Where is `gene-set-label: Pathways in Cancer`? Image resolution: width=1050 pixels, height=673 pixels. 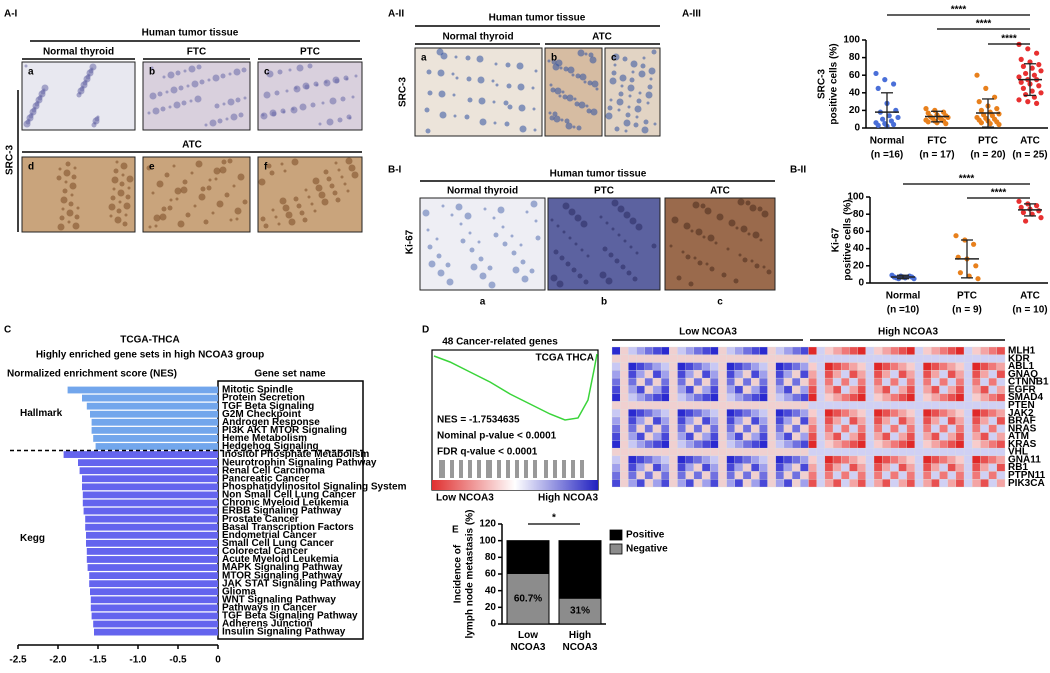
gene-set-label: Pathways in Cancer is located at coordinates (269, 608).